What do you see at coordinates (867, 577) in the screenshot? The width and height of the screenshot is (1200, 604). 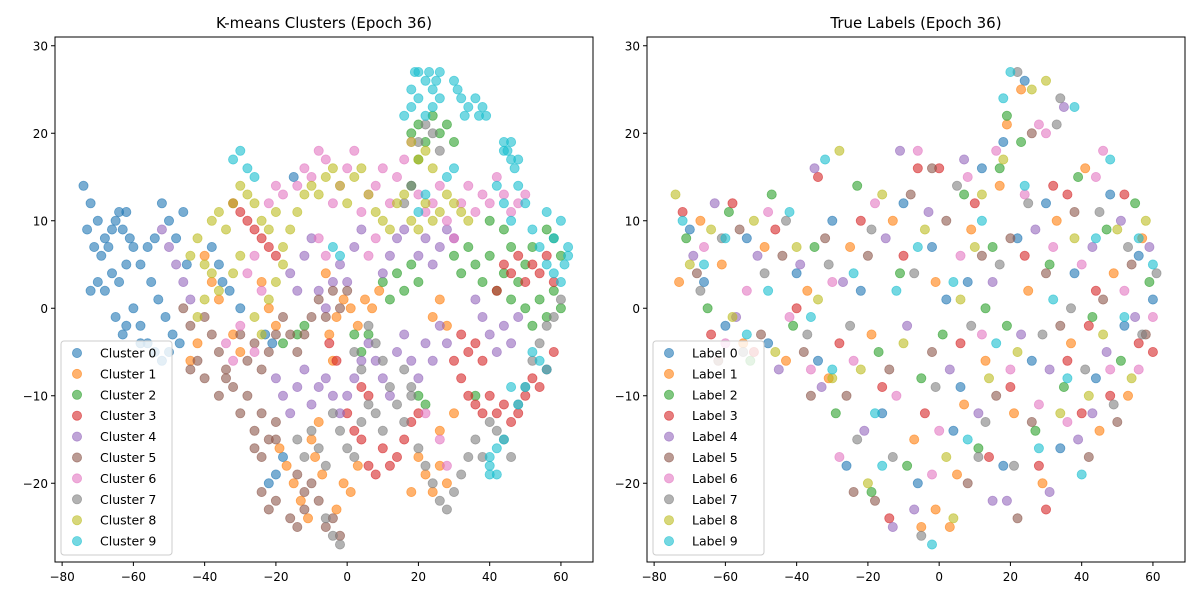 I see `x-tick-label: −20` at bounding box center [867, 577].